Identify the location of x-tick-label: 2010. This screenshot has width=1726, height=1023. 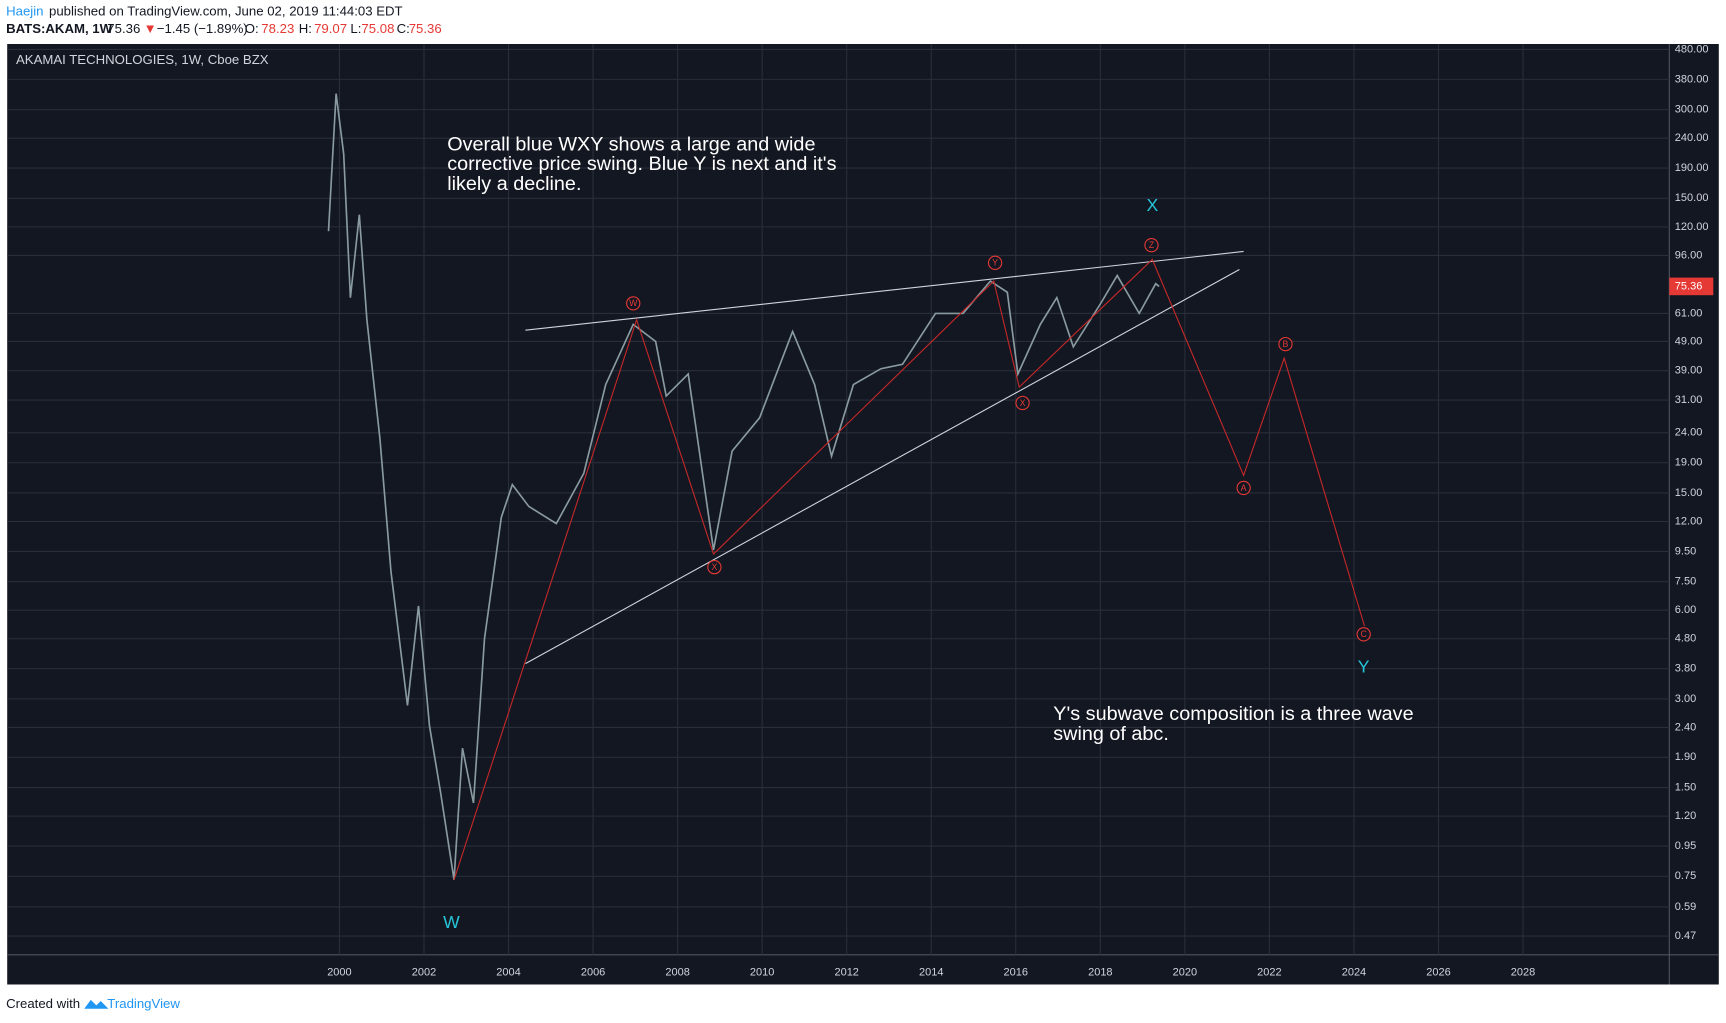
(762, 972).